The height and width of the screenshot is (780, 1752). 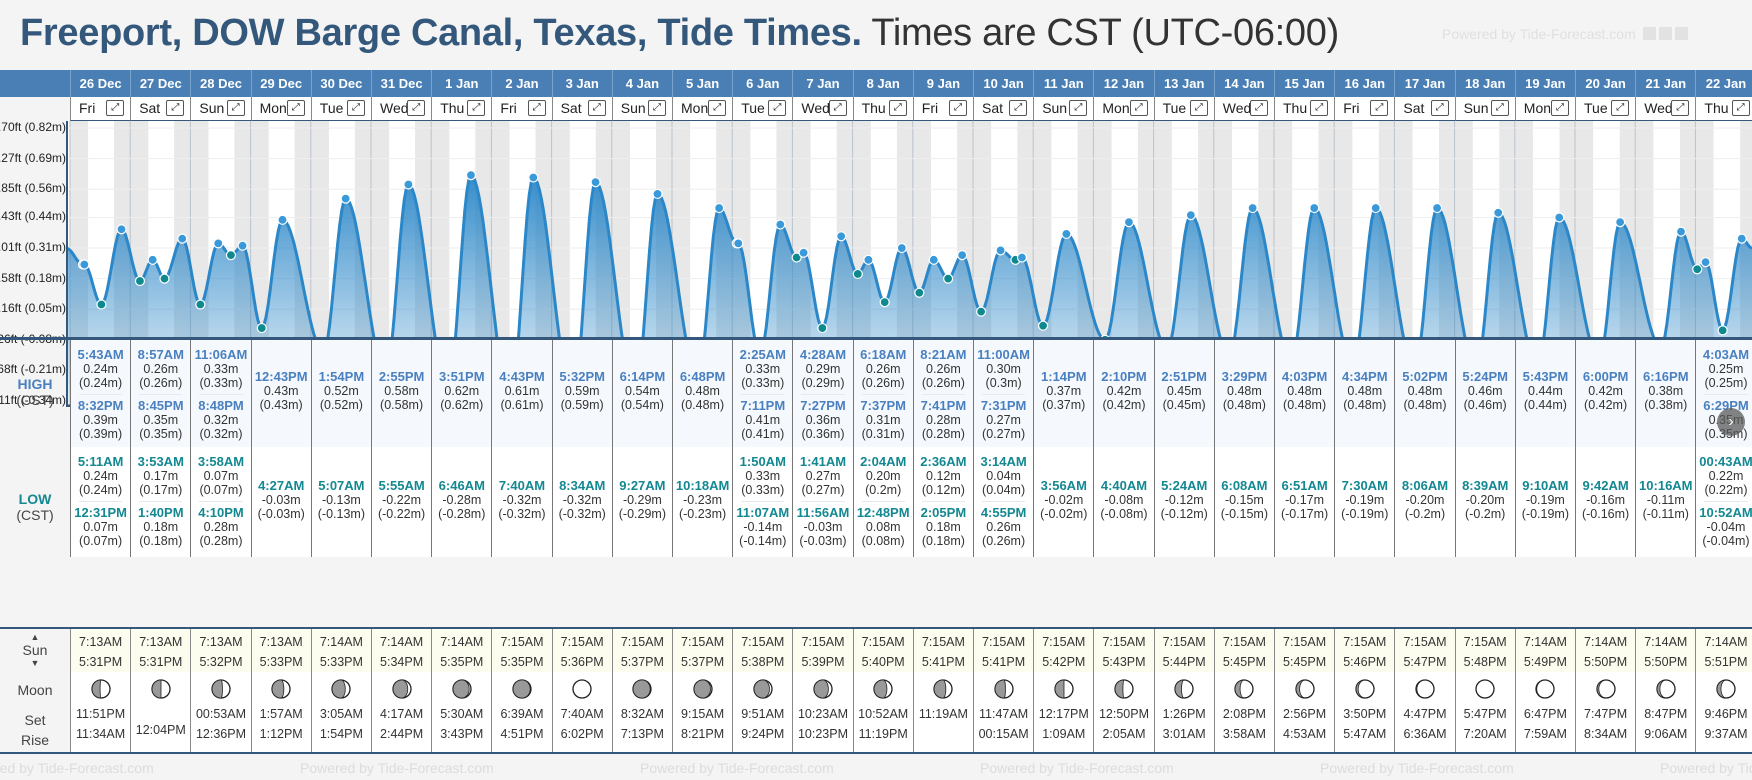 I want to click on high-tide-height-alt: (0.36m), so click(x=823, y=434).